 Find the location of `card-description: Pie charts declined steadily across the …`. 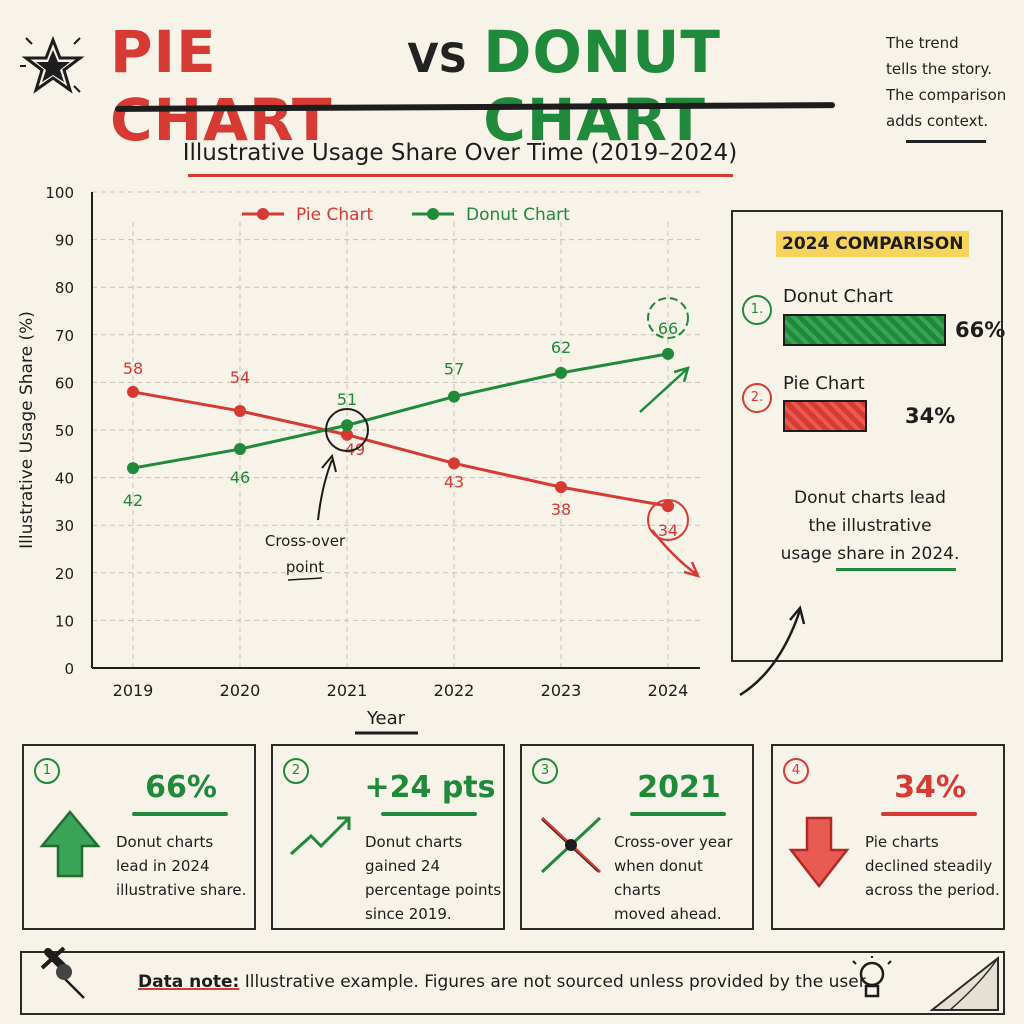

card-description: Pie charts declined steadily across the … is located at coordinates (934, 866).